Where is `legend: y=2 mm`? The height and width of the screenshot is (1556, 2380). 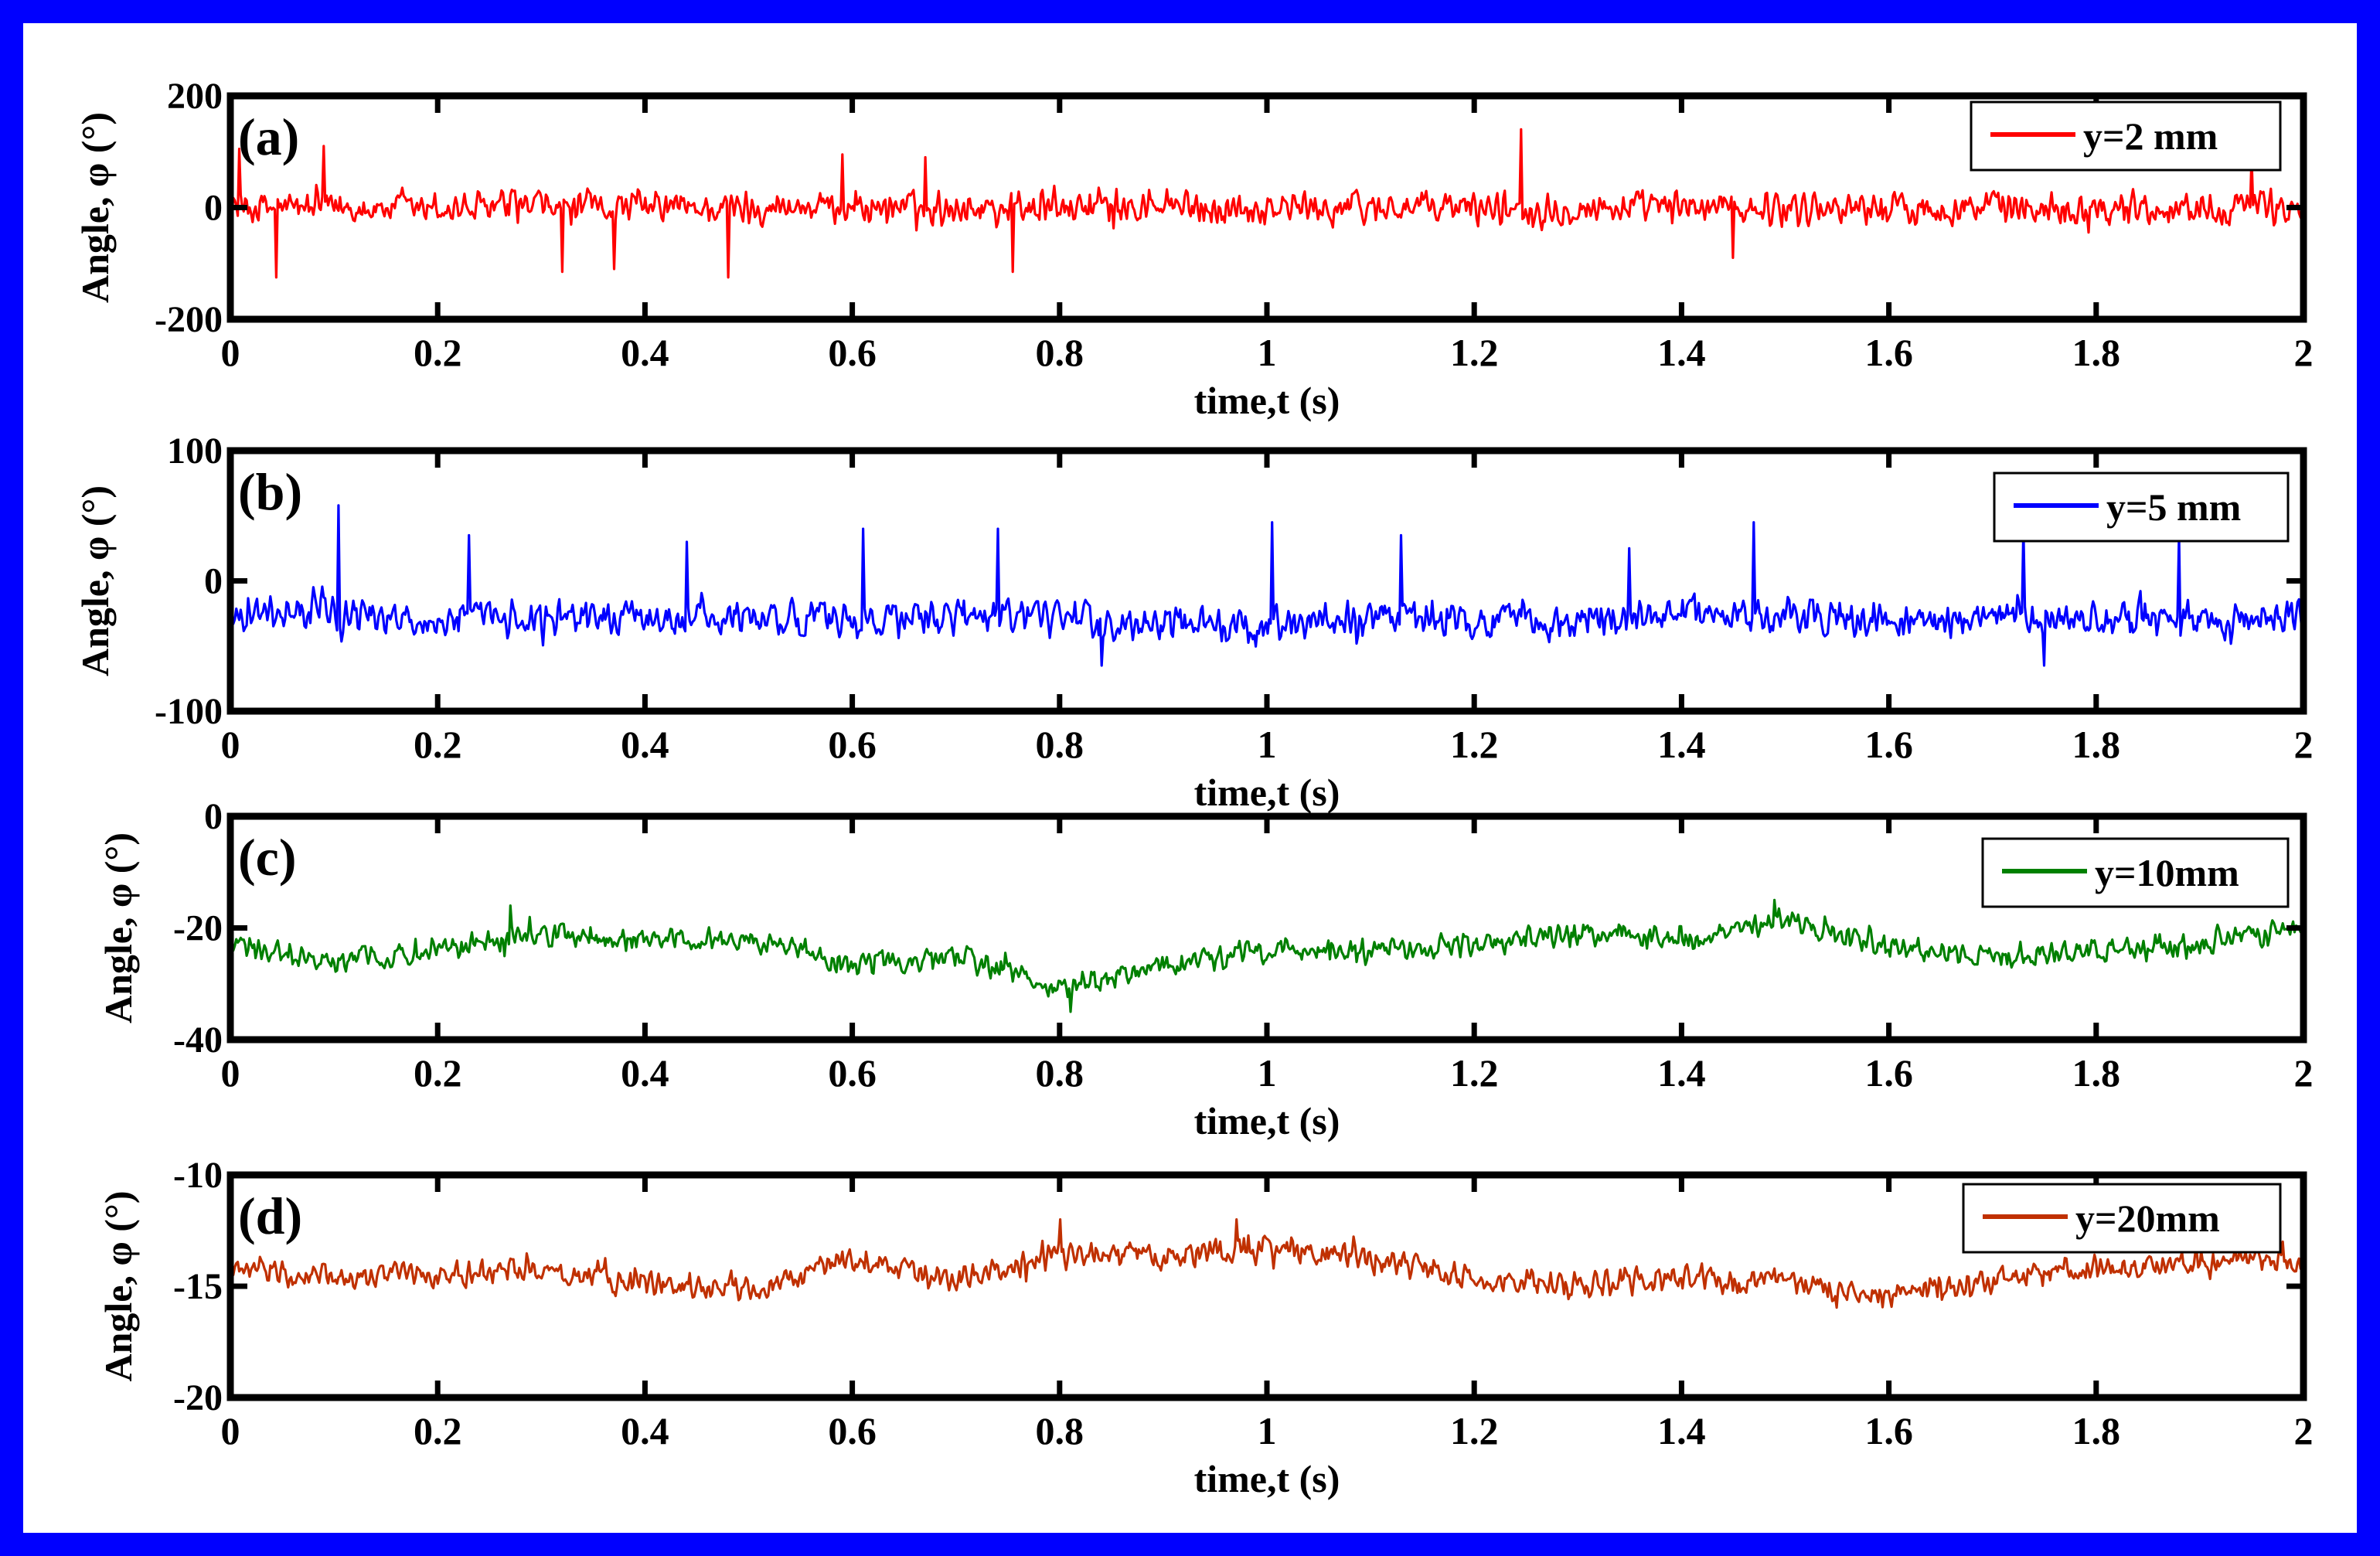
legend: y=2 mm is located at coordinates (2126, 136).